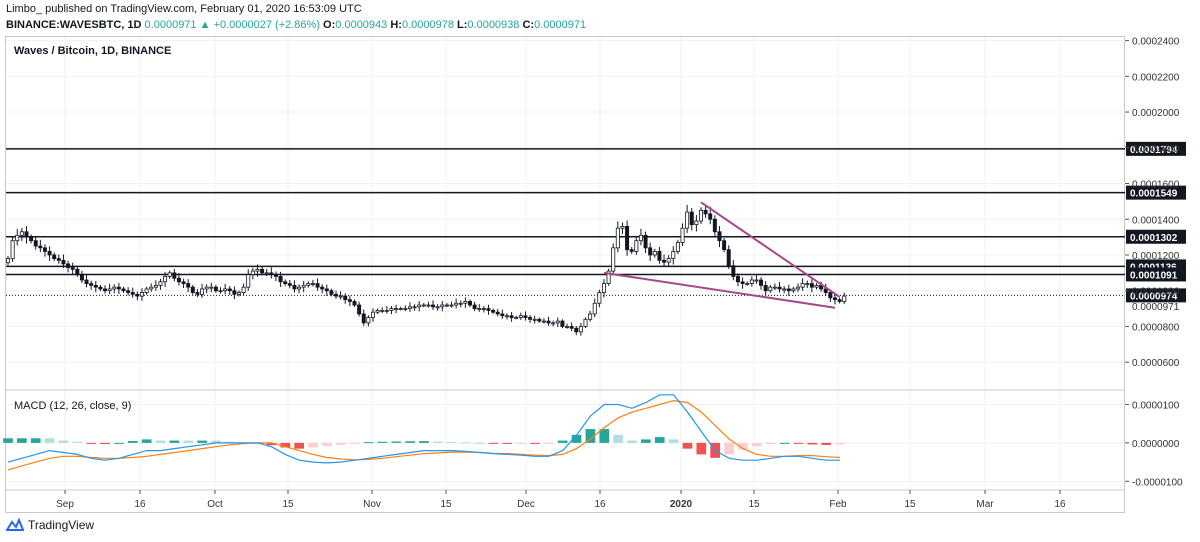 The width and height of the screenshot is (1200, 542). I want to click on level-label: 0.0000974, so click(1154, 296).